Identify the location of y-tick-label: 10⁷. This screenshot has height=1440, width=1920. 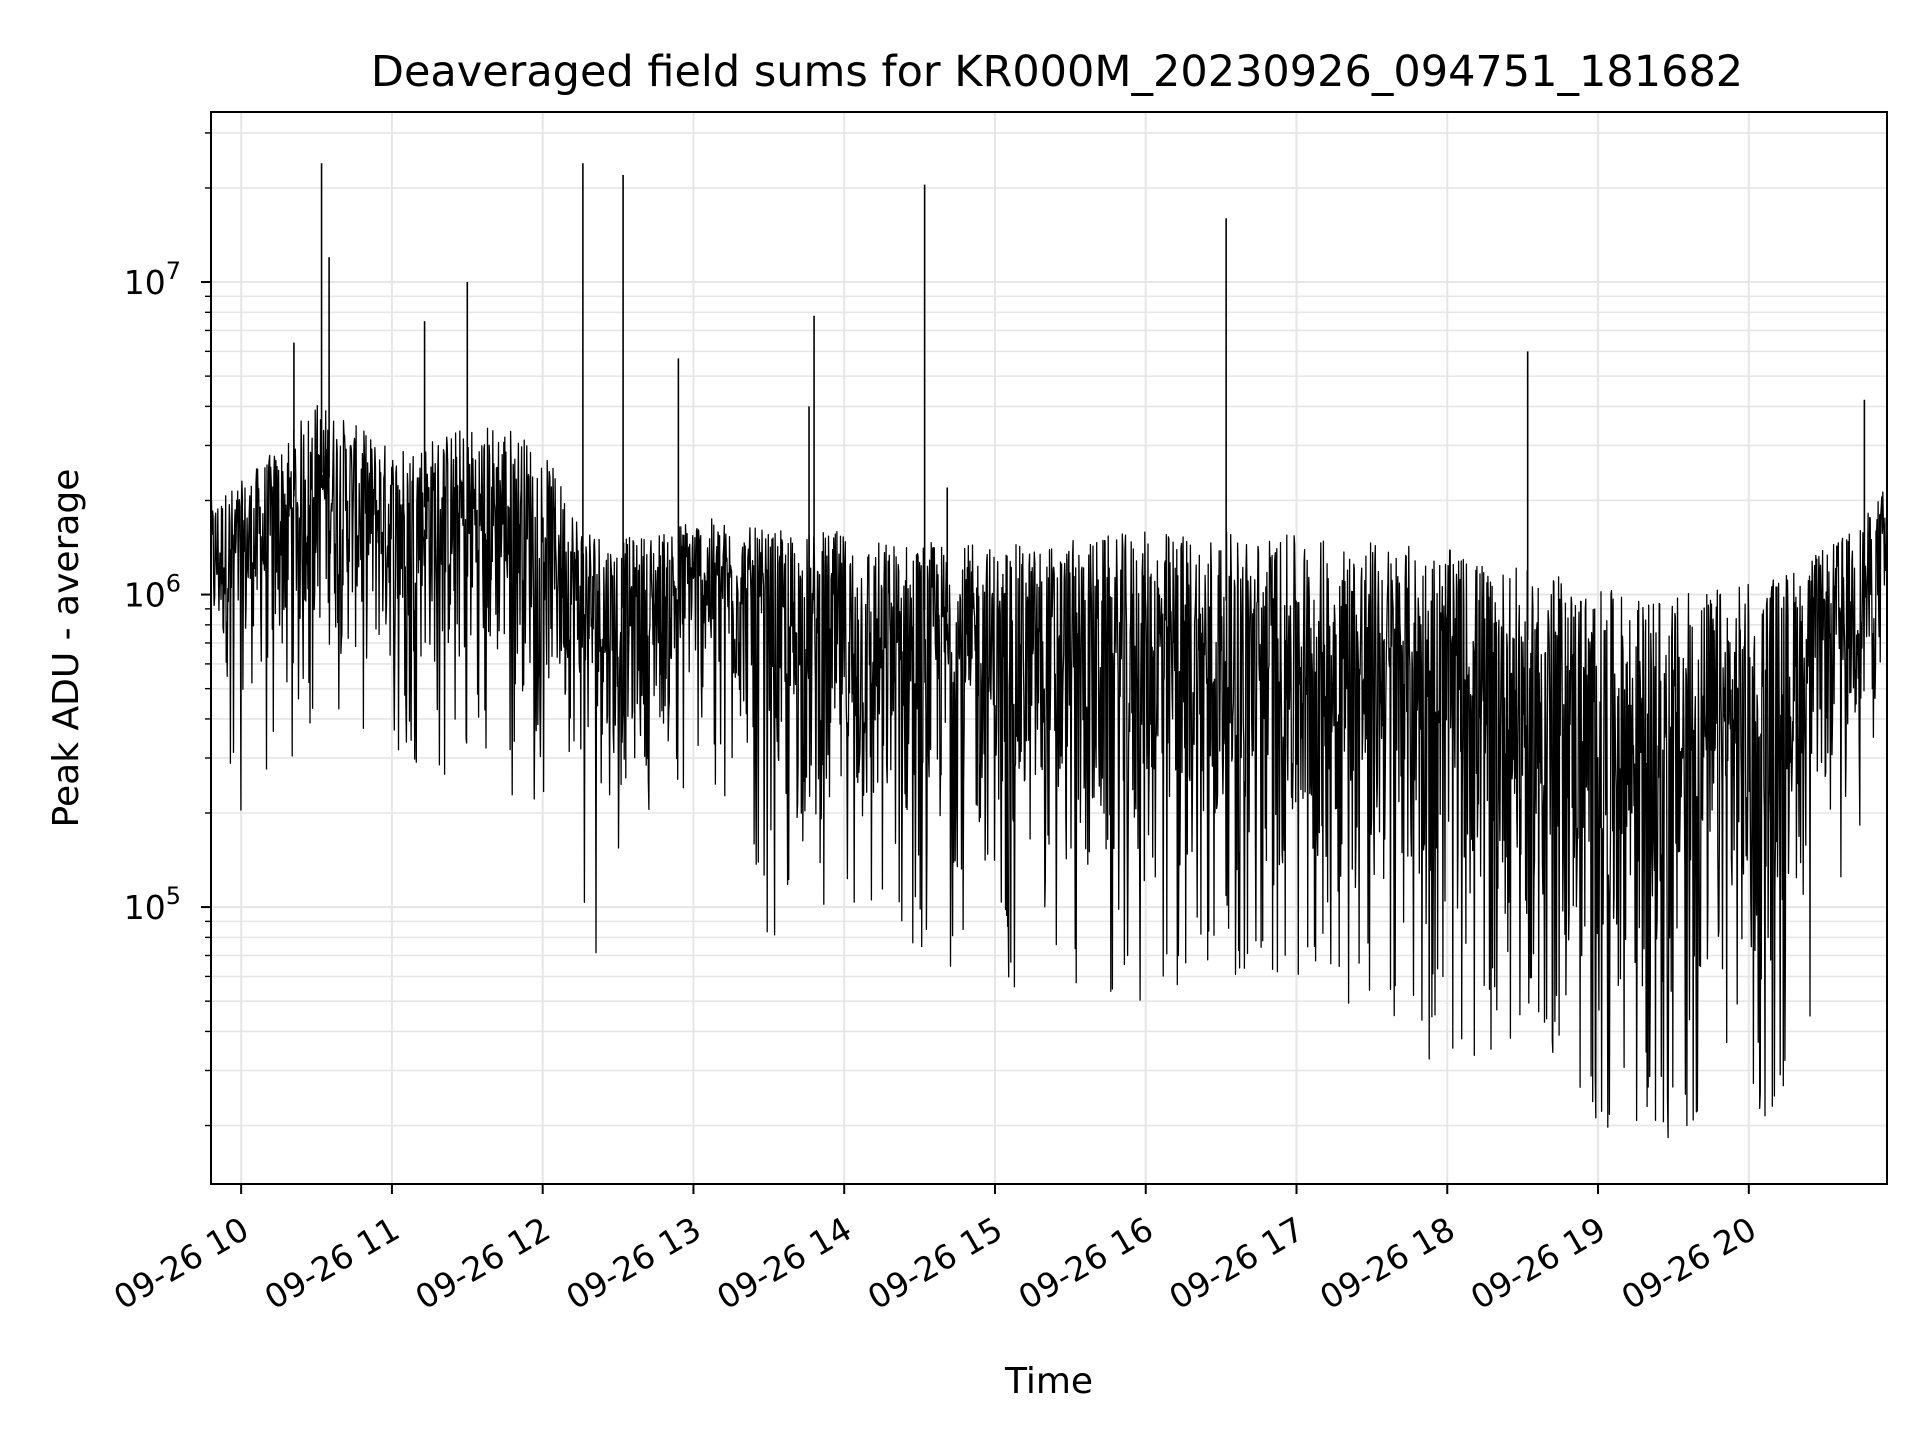
(152, 279).